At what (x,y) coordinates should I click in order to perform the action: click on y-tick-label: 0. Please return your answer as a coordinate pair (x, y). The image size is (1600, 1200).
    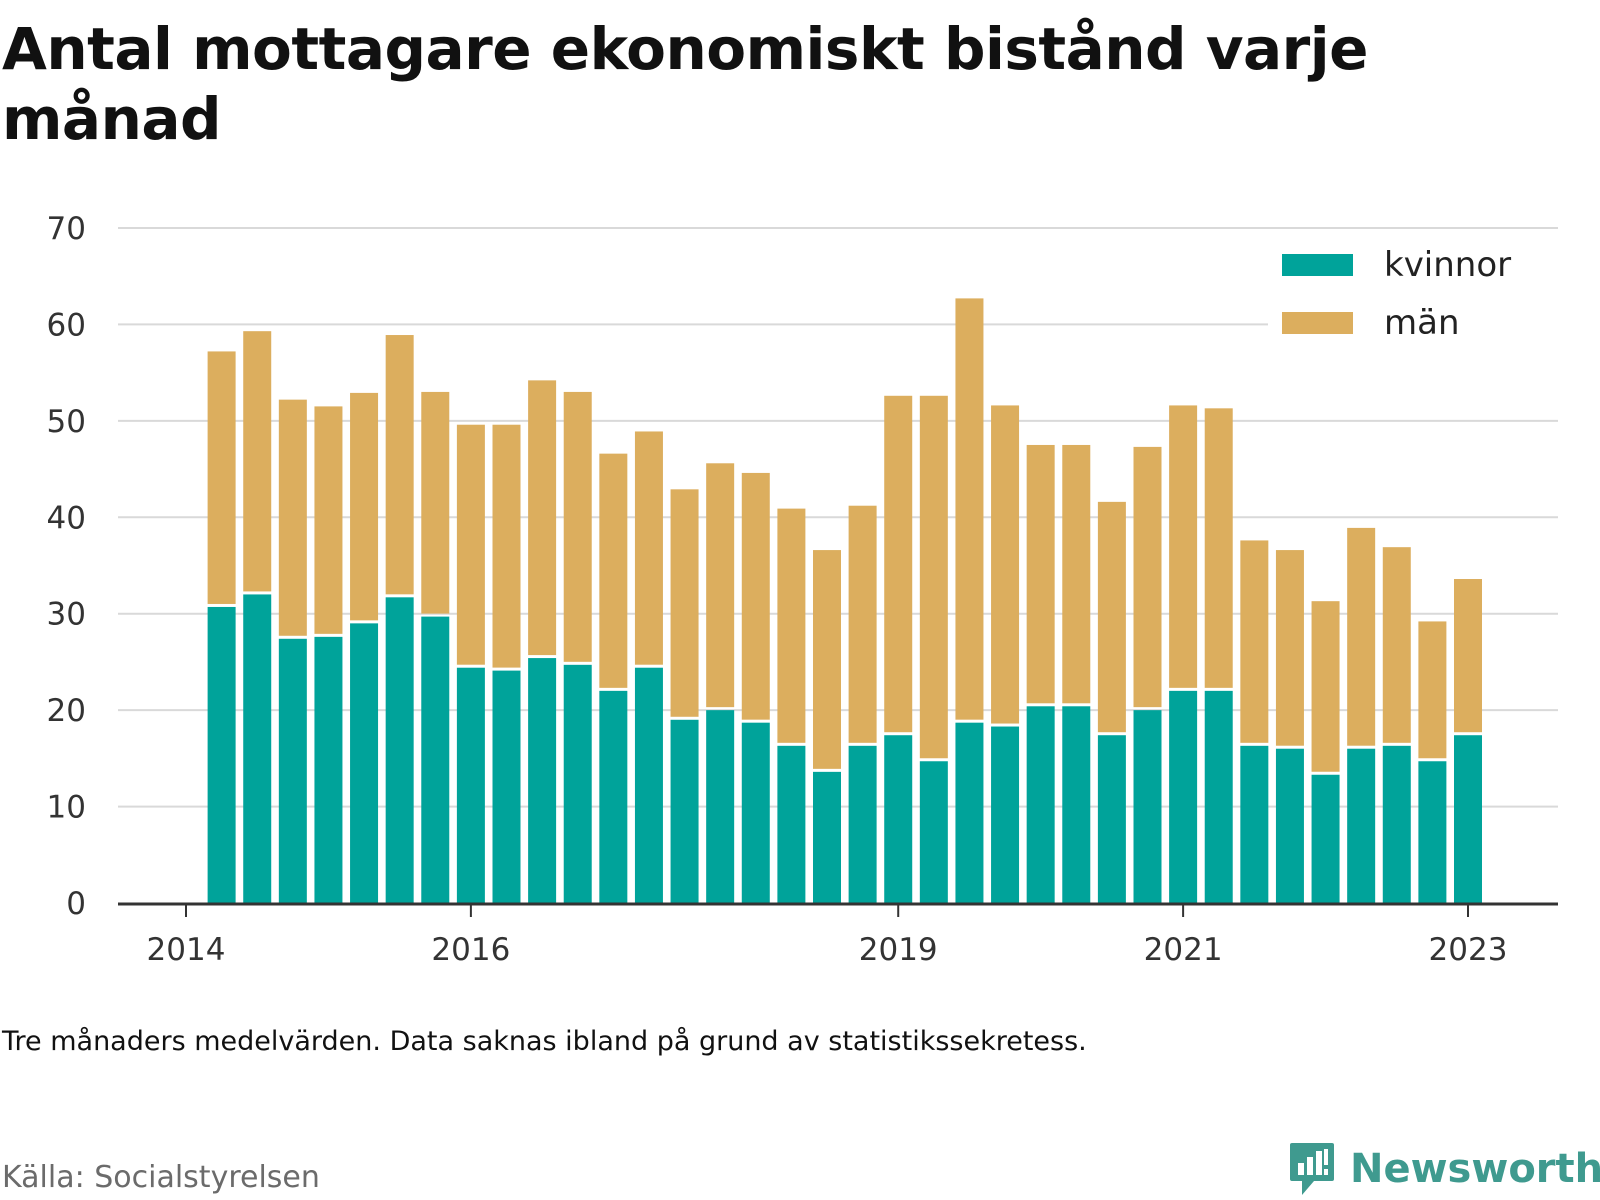
    Looking at the image, I should click on (76, 904).